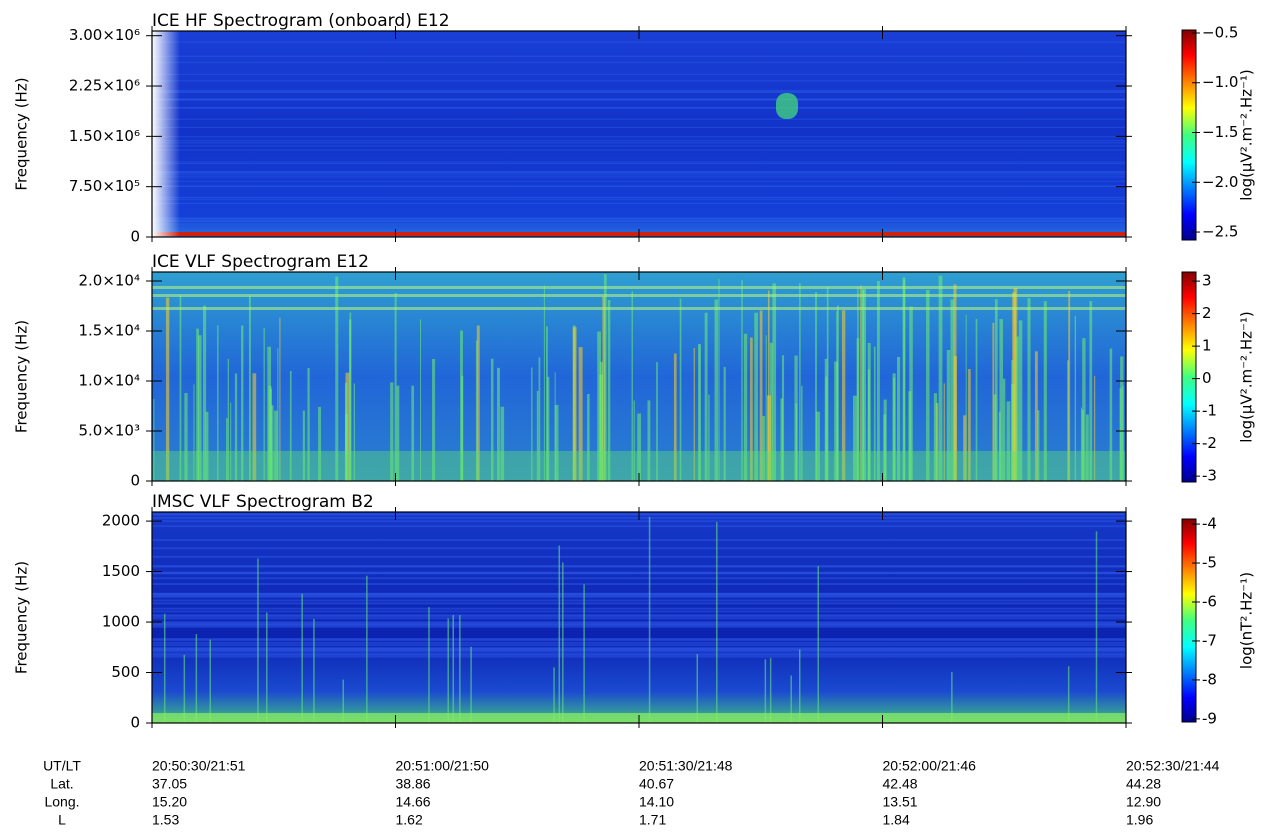  I want to click on y-tick-label: 3.00×10⁶, so click(104, 35).